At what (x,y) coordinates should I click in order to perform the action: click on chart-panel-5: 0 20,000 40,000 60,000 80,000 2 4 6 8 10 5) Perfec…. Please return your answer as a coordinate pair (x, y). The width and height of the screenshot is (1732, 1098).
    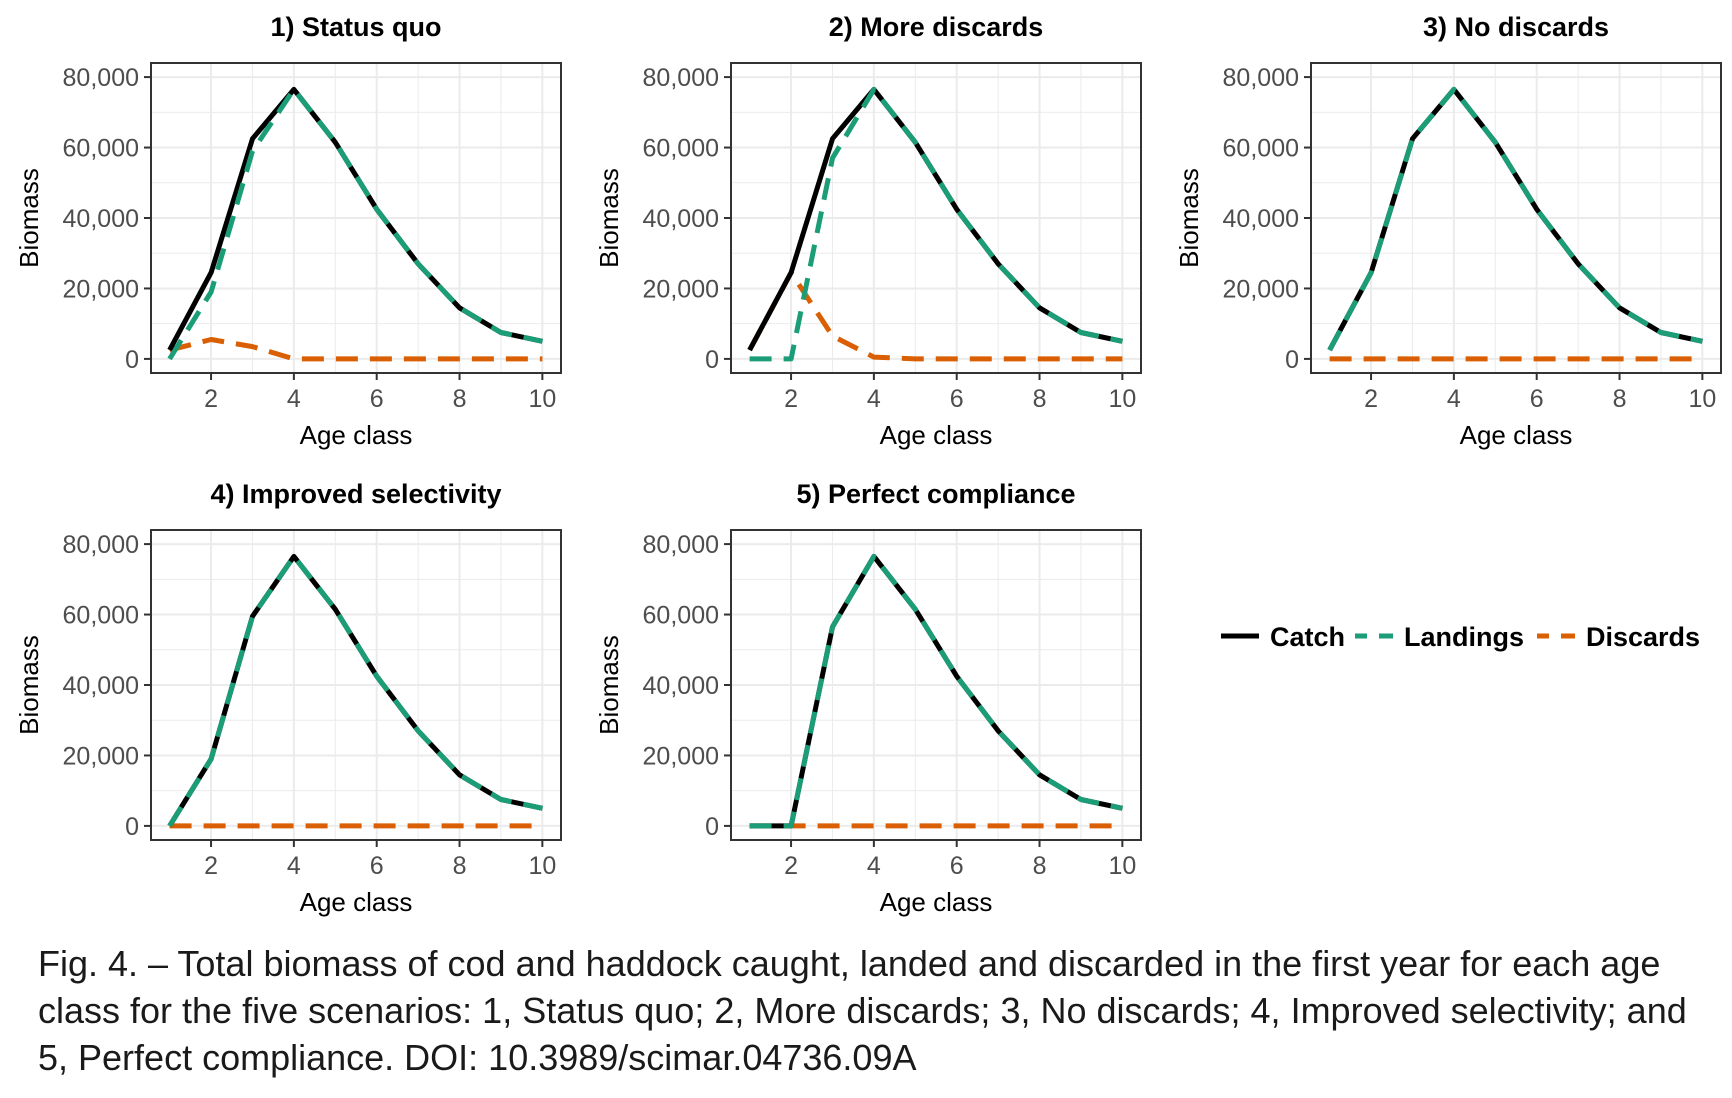
    Looking at the image, I should click on (868, 698).